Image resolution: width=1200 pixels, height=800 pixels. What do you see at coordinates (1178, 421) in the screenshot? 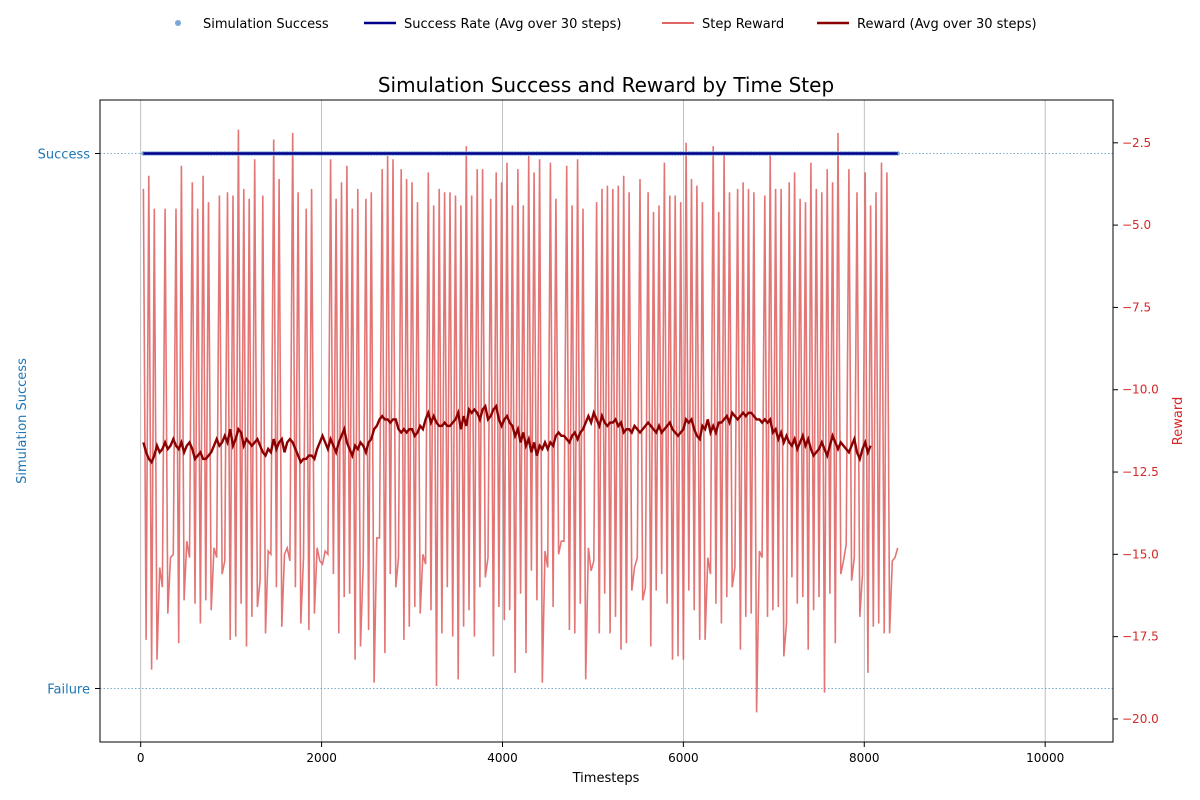
I see `y-right-axis-label: Reward` at bounding box center [1178, 421].